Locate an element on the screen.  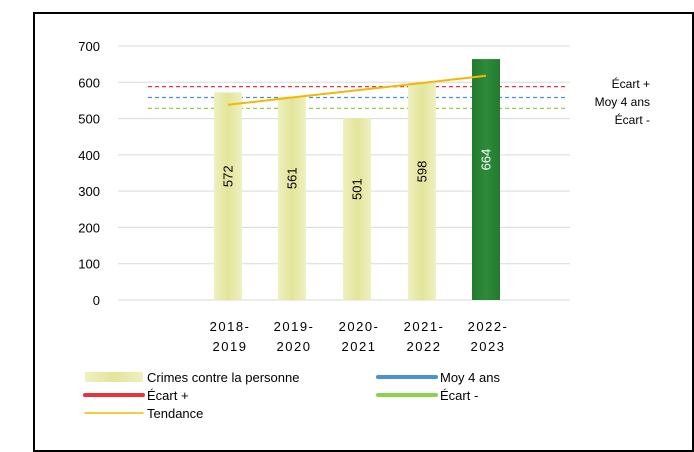
side-label: Écart + is located at coordinates (631, 83).